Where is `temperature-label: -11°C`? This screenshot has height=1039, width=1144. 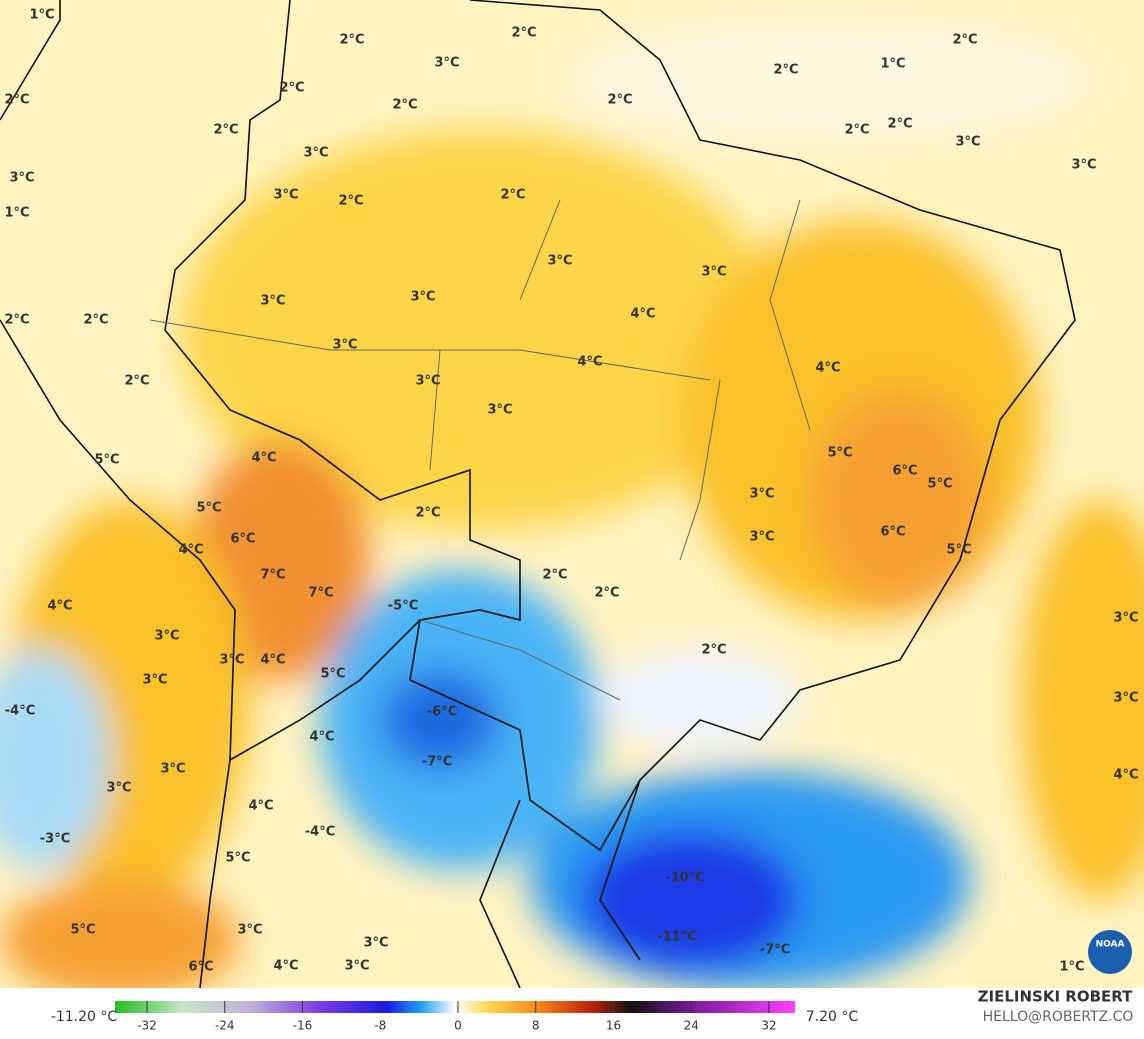
temperature-label: -11°C is located at coordinates (677, 937).